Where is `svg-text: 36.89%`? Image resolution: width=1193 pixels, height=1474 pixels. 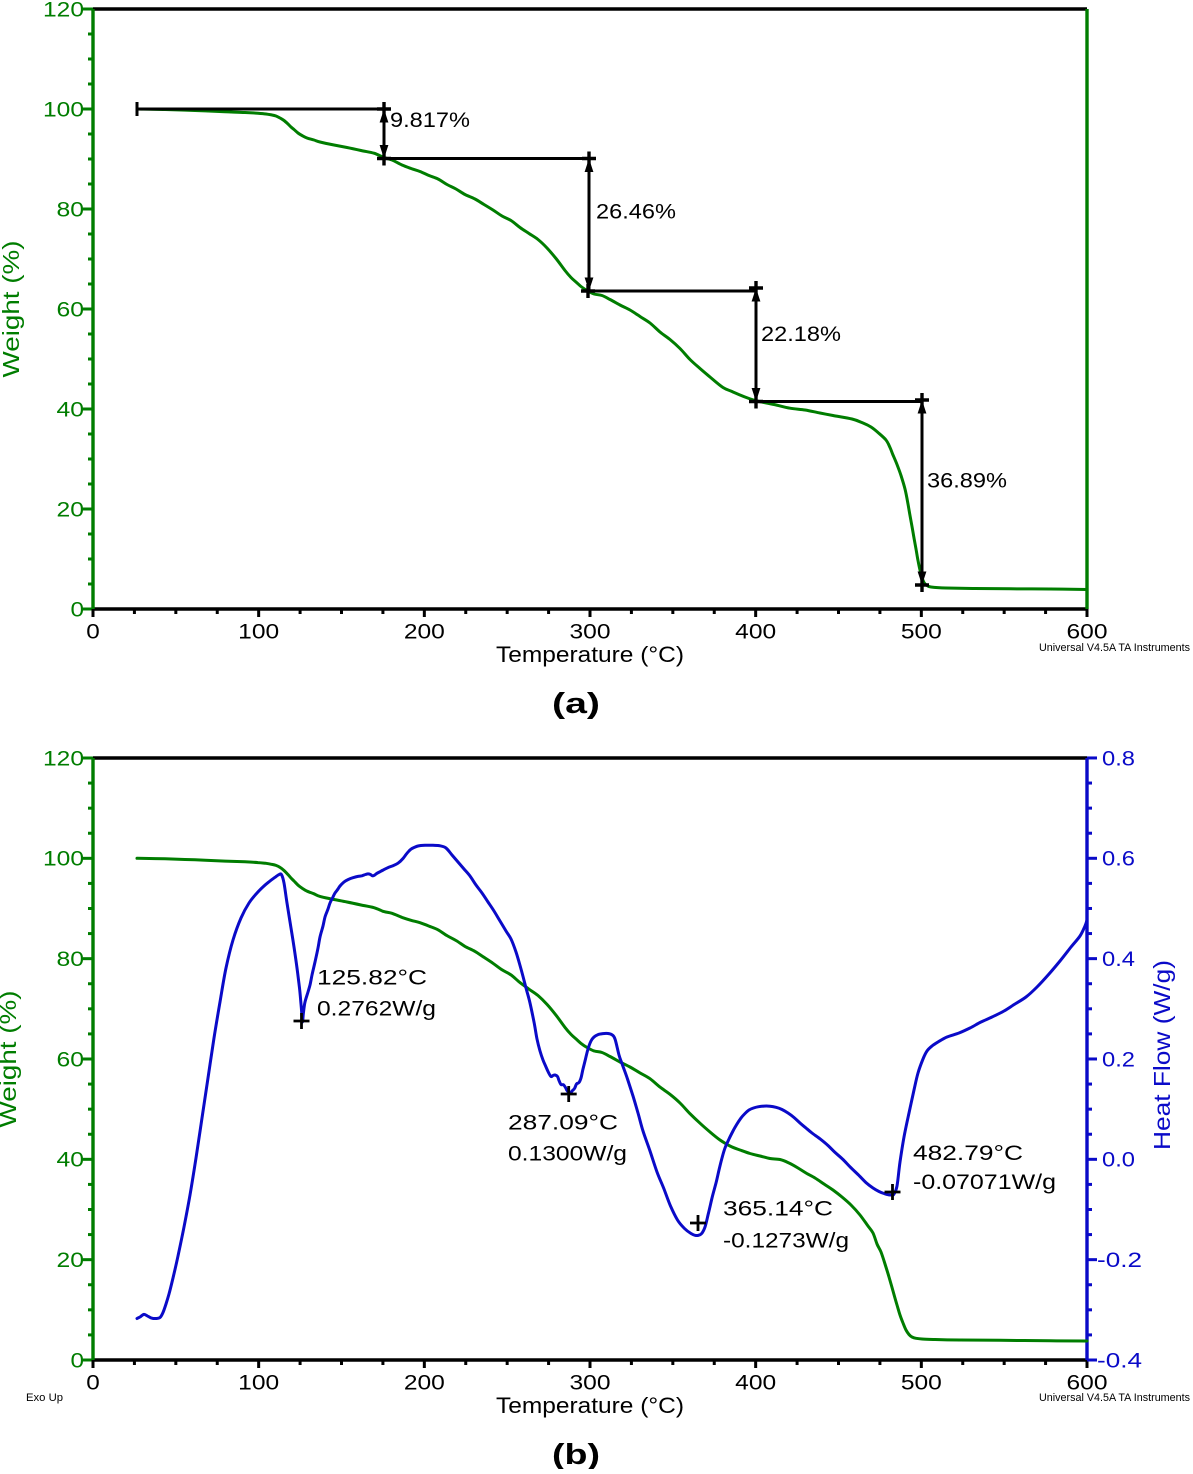 svg-text: 36.89% is located at coordinates (967, 481).